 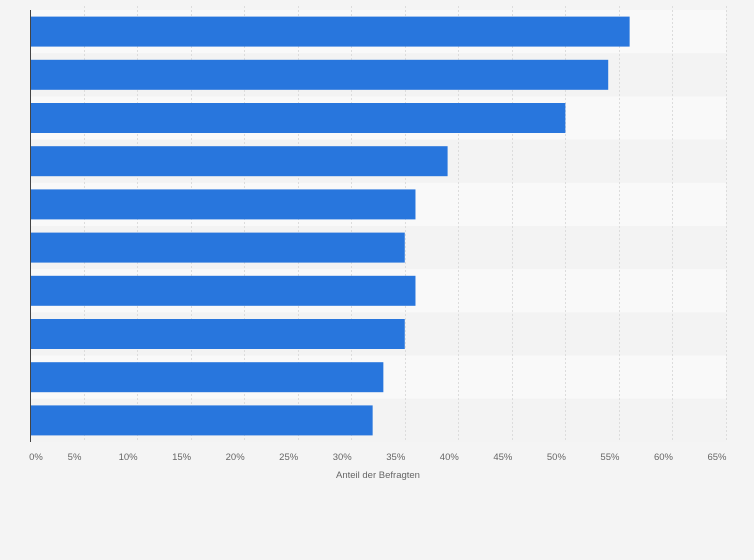 What do you see at coordinates (717, 457) in the screenshot?
I see `x-tick-label: 65%` at bounding box center [717, 457].